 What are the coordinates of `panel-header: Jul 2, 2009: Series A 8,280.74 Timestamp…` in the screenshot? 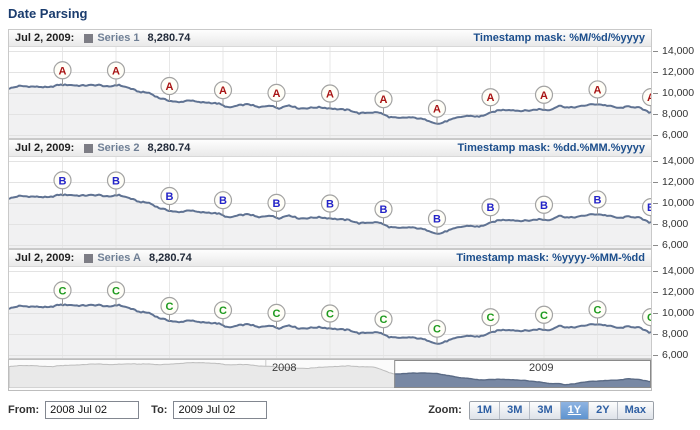 It's located at (330, 258).